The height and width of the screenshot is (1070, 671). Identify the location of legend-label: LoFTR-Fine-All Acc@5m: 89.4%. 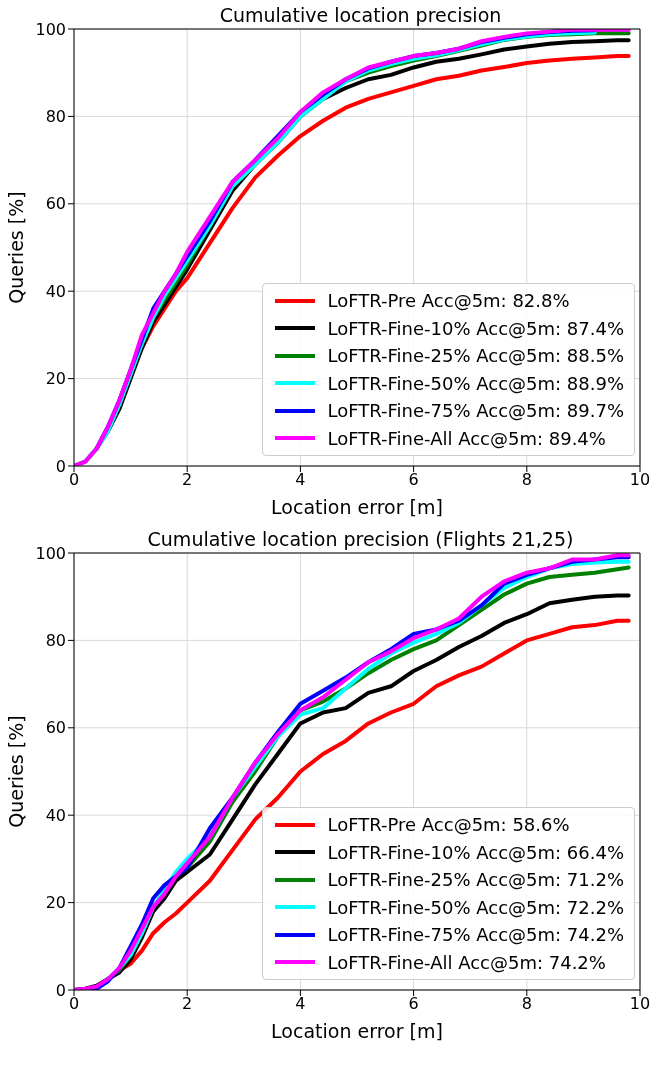
(466, 438).